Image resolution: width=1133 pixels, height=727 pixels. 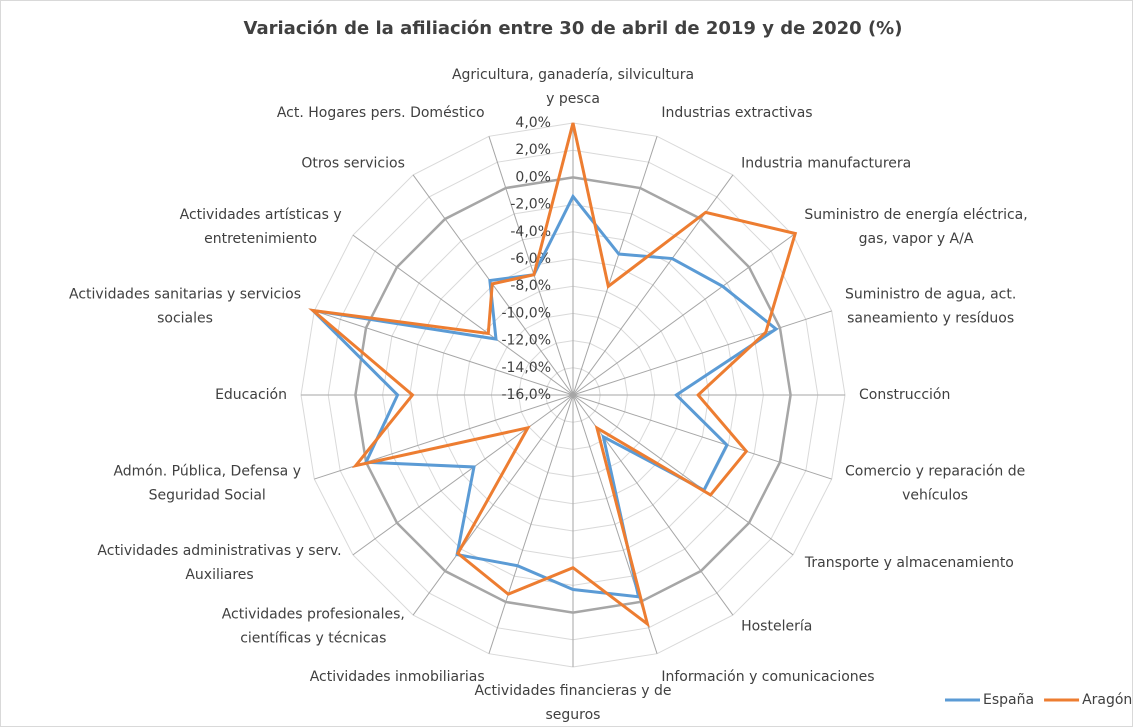 I want to click on r-tick-label: 0,0%, so click(x=533, y=177).